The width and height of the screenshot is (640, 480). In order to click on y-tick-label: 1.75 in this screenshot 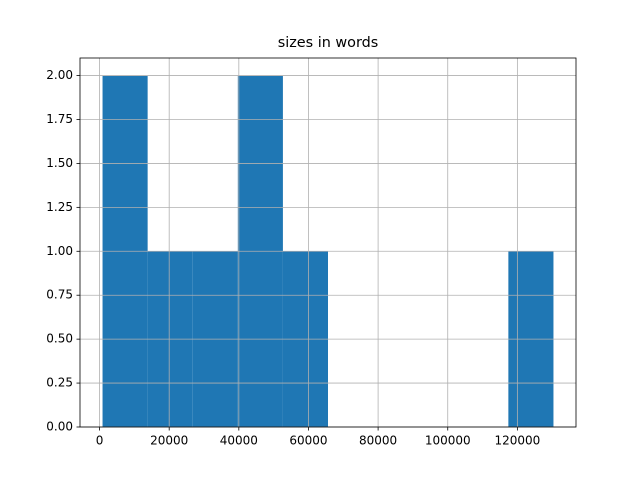, I will do `click(59, 119)`.